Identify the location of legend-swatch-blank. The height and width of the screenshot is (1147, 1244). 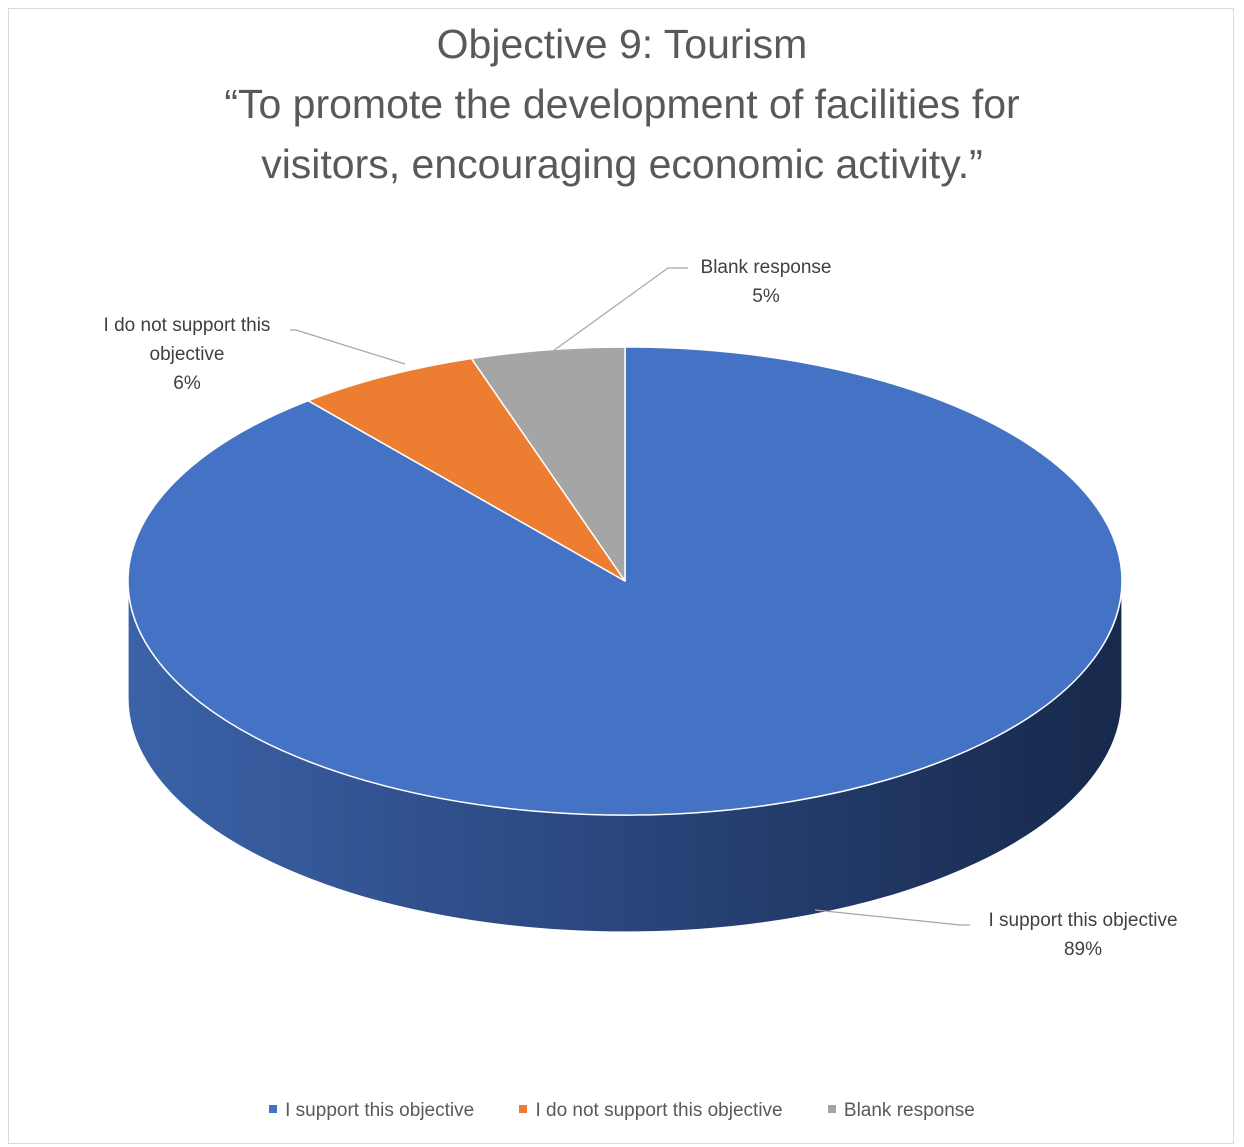
(831, 1108).